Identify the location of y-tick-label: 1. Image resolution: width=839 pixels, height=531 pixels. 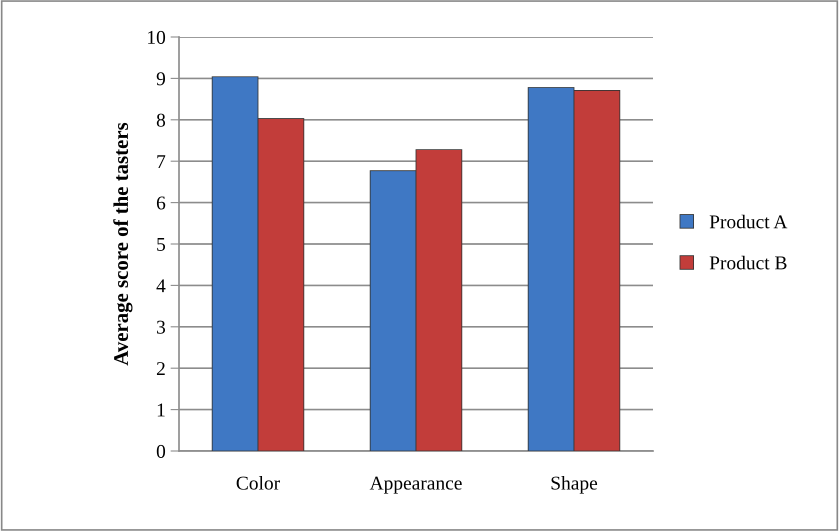
(161, 410).